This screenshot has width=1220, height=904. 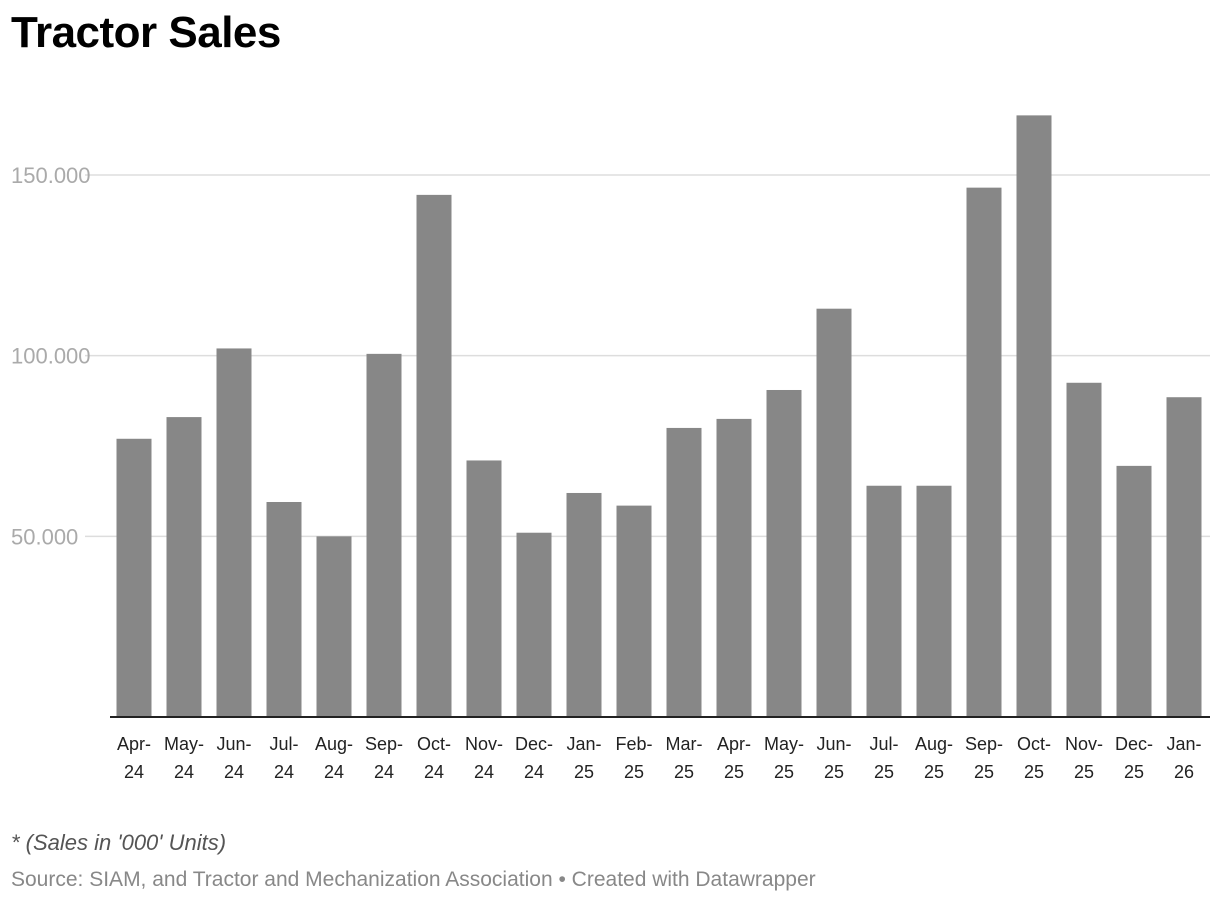 I want to click on x-tick-label: 26, so click(x=1184, y=772).